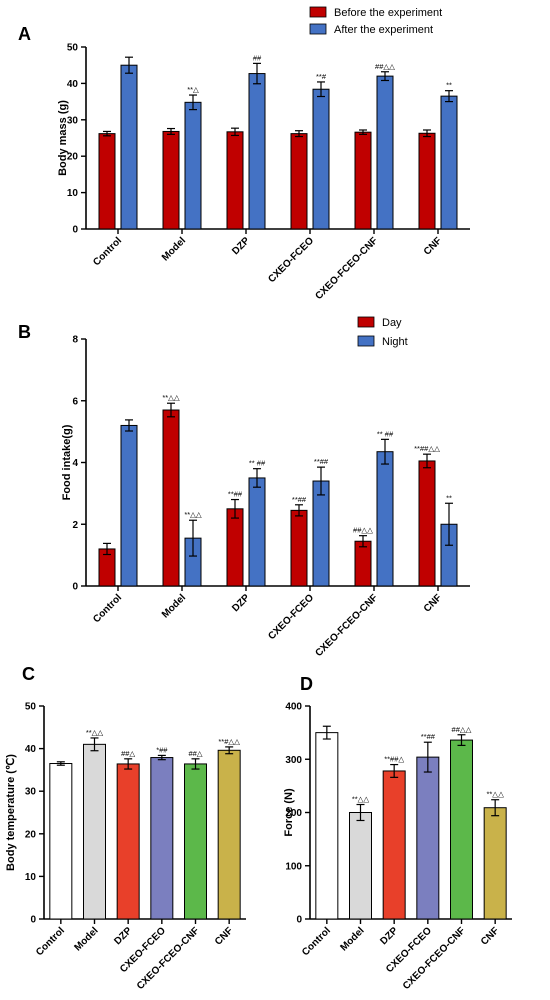  Describe the element at coordinates (392, 323) in the screenshot. I see `legend-label: Day` at that location.